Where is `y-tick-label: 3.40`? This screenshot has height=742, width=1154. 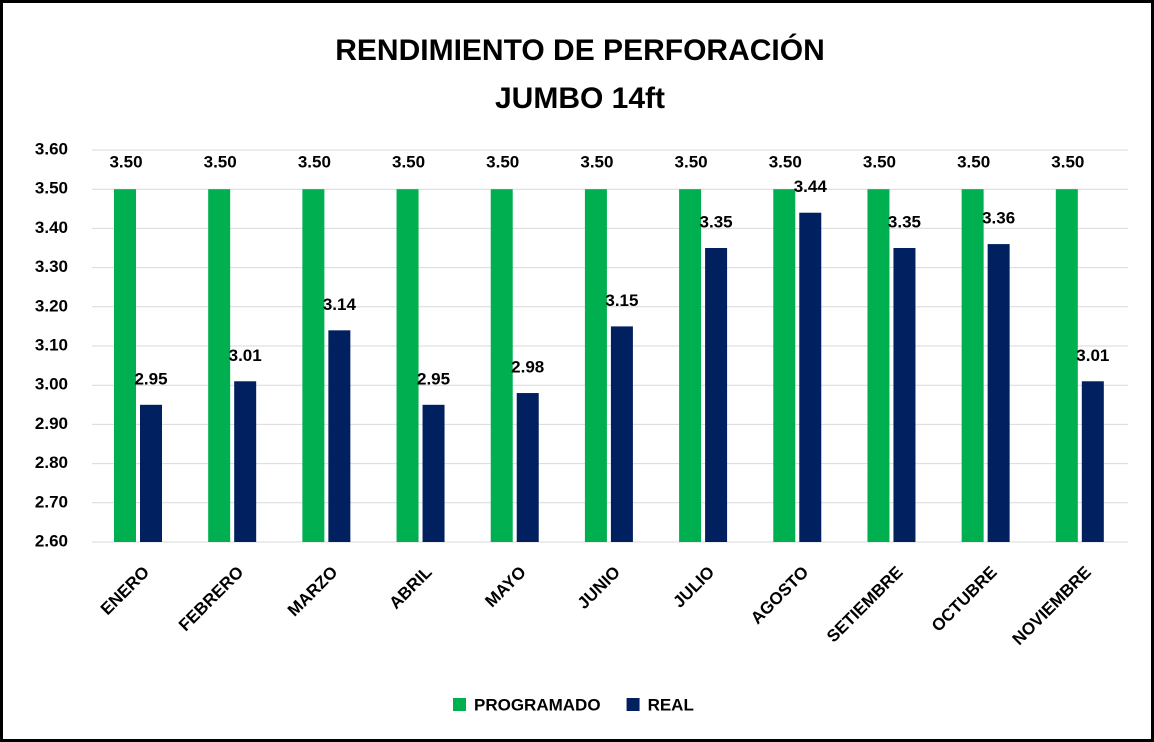 y-tick-label: 3.40 is located at coordinates (51, 227).